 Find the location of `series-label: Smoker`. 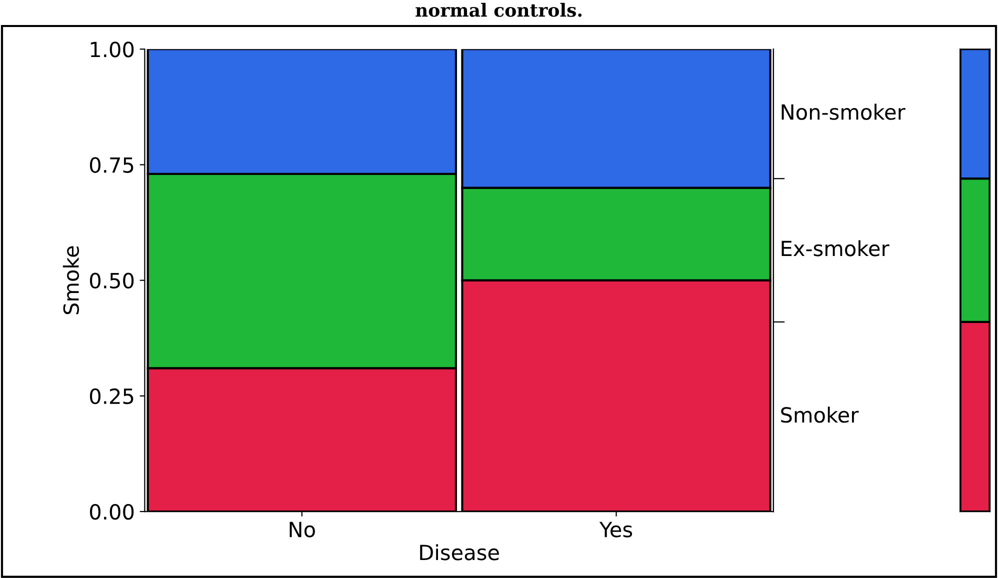

series-label: Smoker is located at coordinates (820, 414).